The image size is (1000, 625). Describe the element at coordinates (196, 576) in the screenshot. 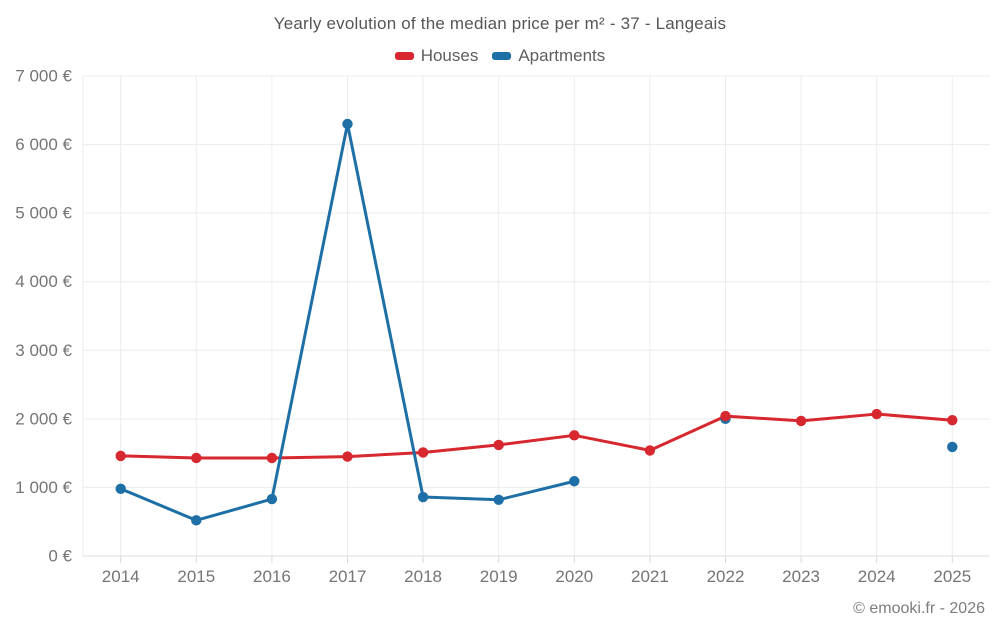

I see `x-tick-label: 2015` at that location.